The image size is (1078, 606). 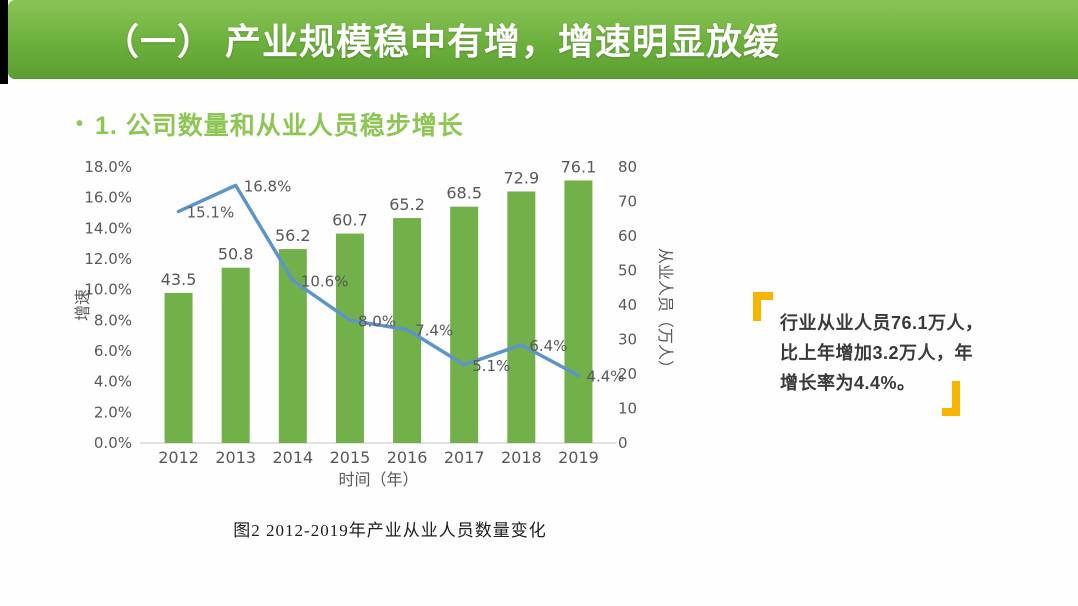 What do you see at coordinates (579, 166) in the screenshot?
I see `bar-value-label: 76.1` at bounding box center [579, 166].